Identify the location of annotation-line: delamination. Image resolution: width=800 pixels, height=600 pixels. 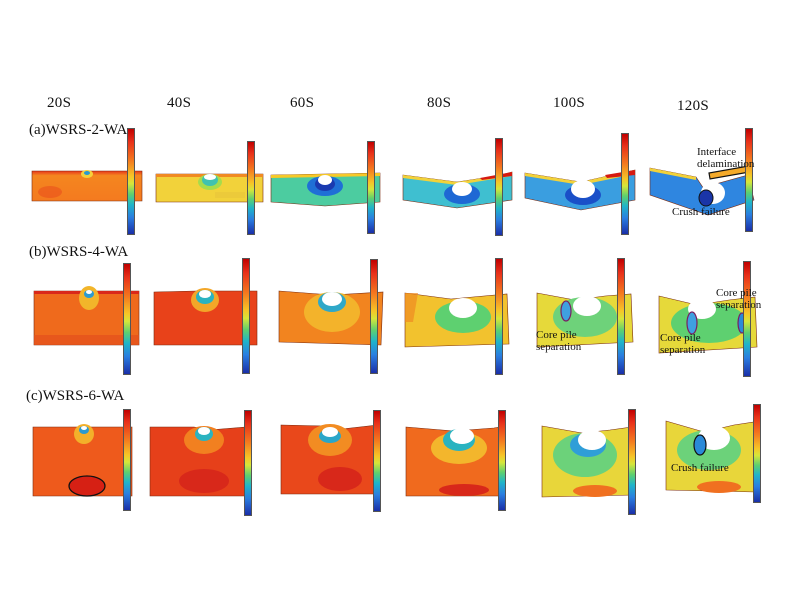
(726, 164).